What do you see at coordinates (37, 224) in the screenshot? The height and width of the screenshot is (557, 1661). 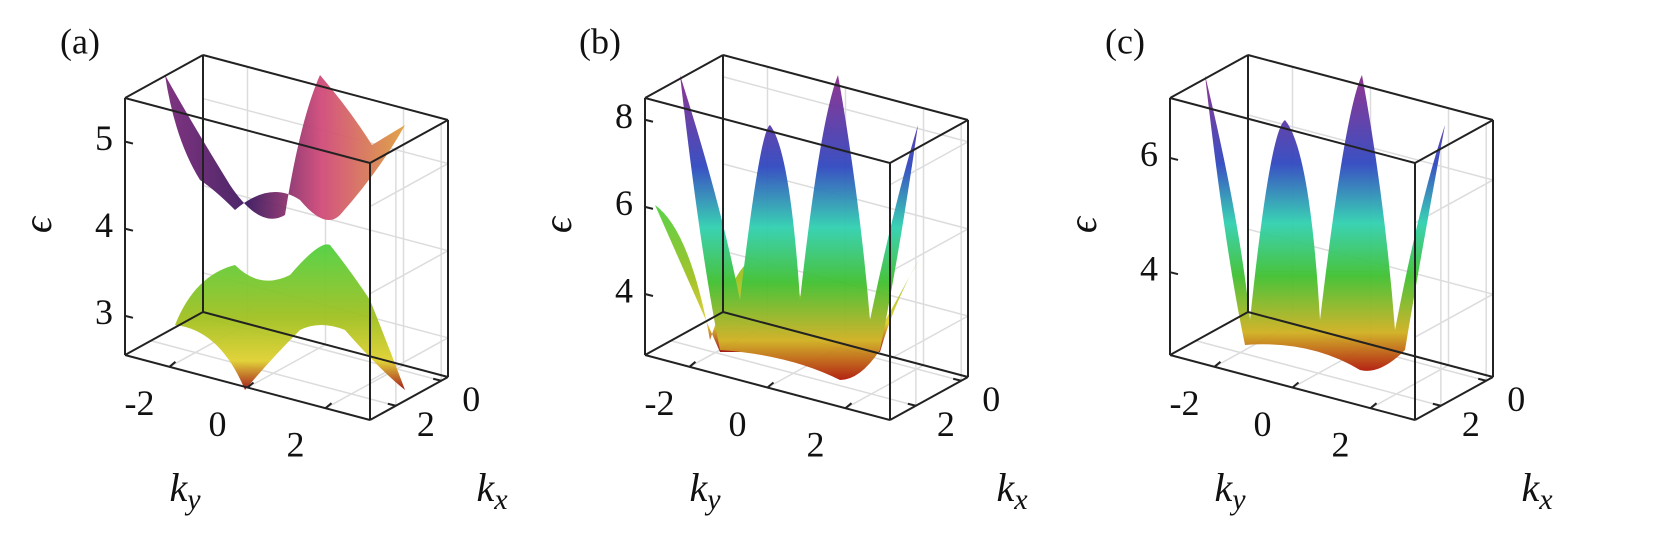 I see `z-axis-label: ϵ` at bounding box center [37, 224].